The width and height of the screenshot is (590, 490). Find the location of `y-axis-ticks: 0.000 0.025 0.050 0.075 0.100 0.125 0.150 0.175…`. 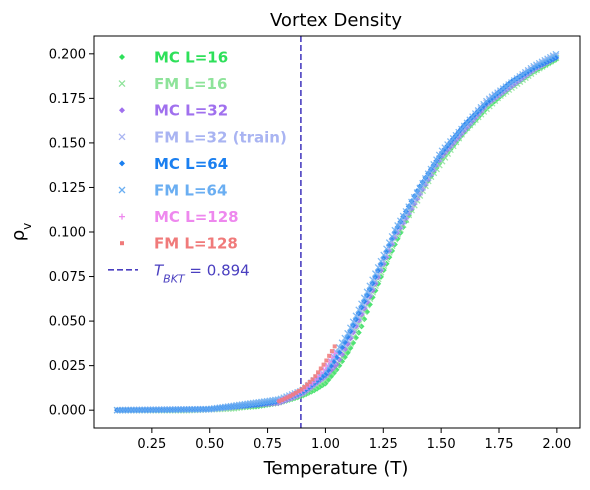

y-axis-ticks: 0.000 0.025 0.050 0.075 0.100 0.125 0.150 0.175… is located at coordinates (71, 233).